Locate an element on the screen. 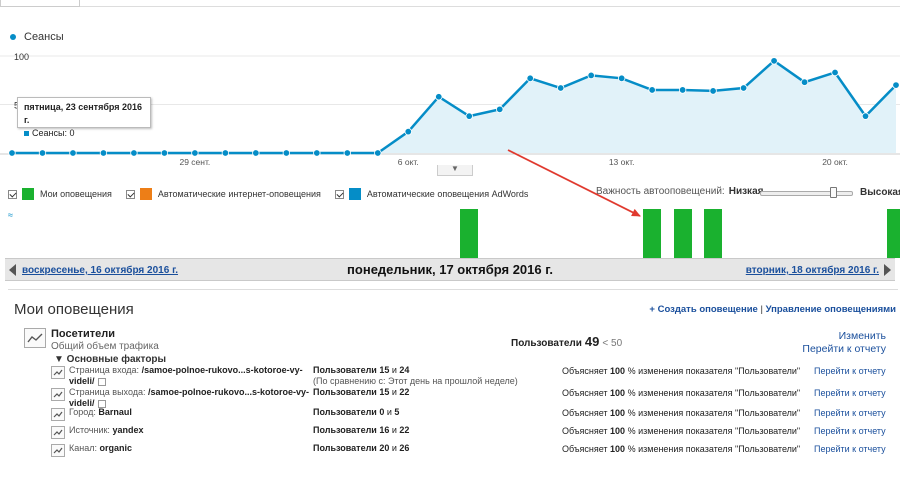 This screenshot has height=480, width=900. strip-edge-marker: ≈ is located at coordinates (10, 215).